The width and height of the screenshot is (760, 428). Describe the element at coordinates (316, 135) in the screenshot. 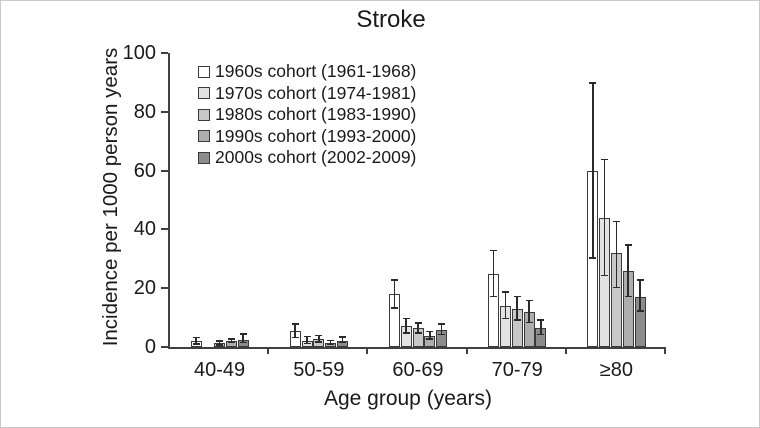

I see `legend-label: 1990s cohort (1993-2000)` at that location.